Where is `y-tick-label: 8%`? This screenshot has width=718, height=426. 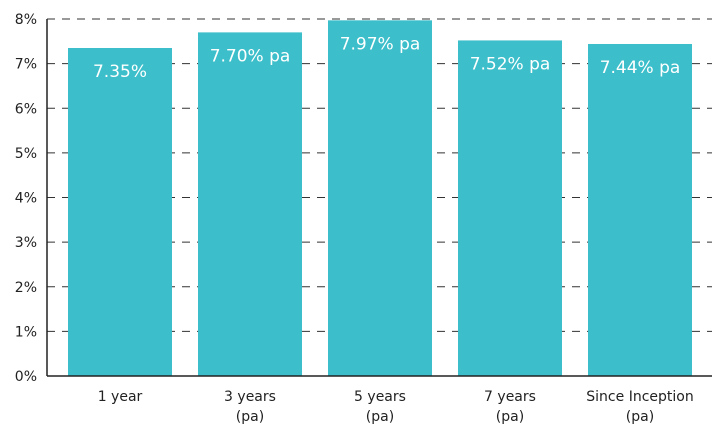
y-tick-label: 8% is located at coordinates (26, 20).